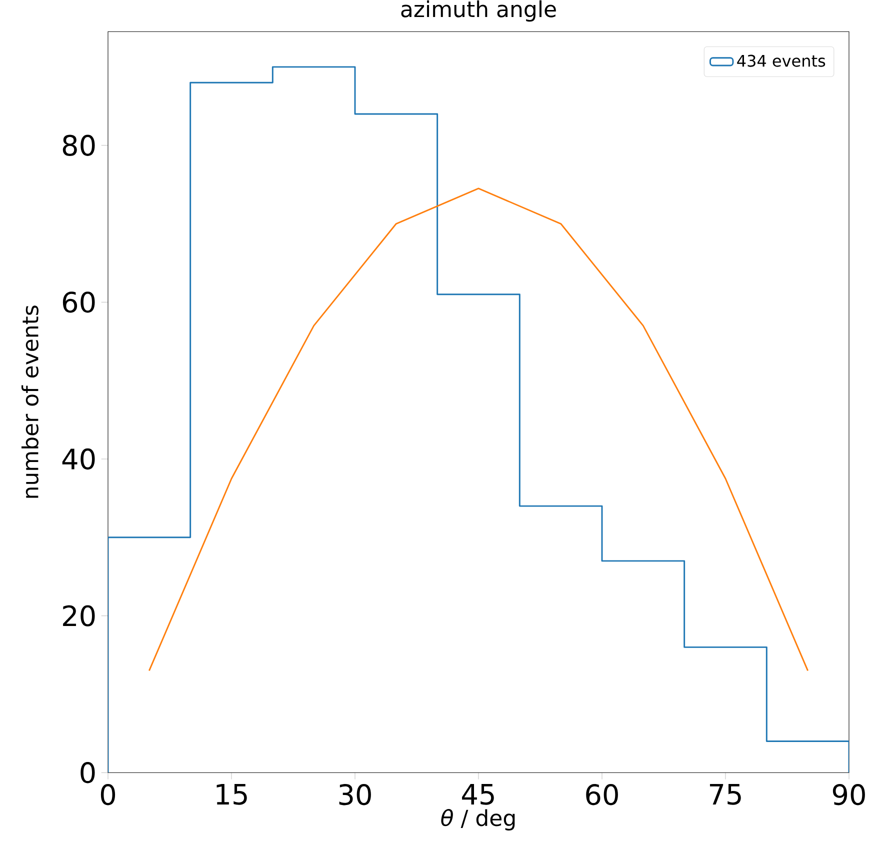 The image size is (876, 862). Describe the element at coordinates (602, 795) in the screenshot. I see `x-tick-label: 60` at that location.